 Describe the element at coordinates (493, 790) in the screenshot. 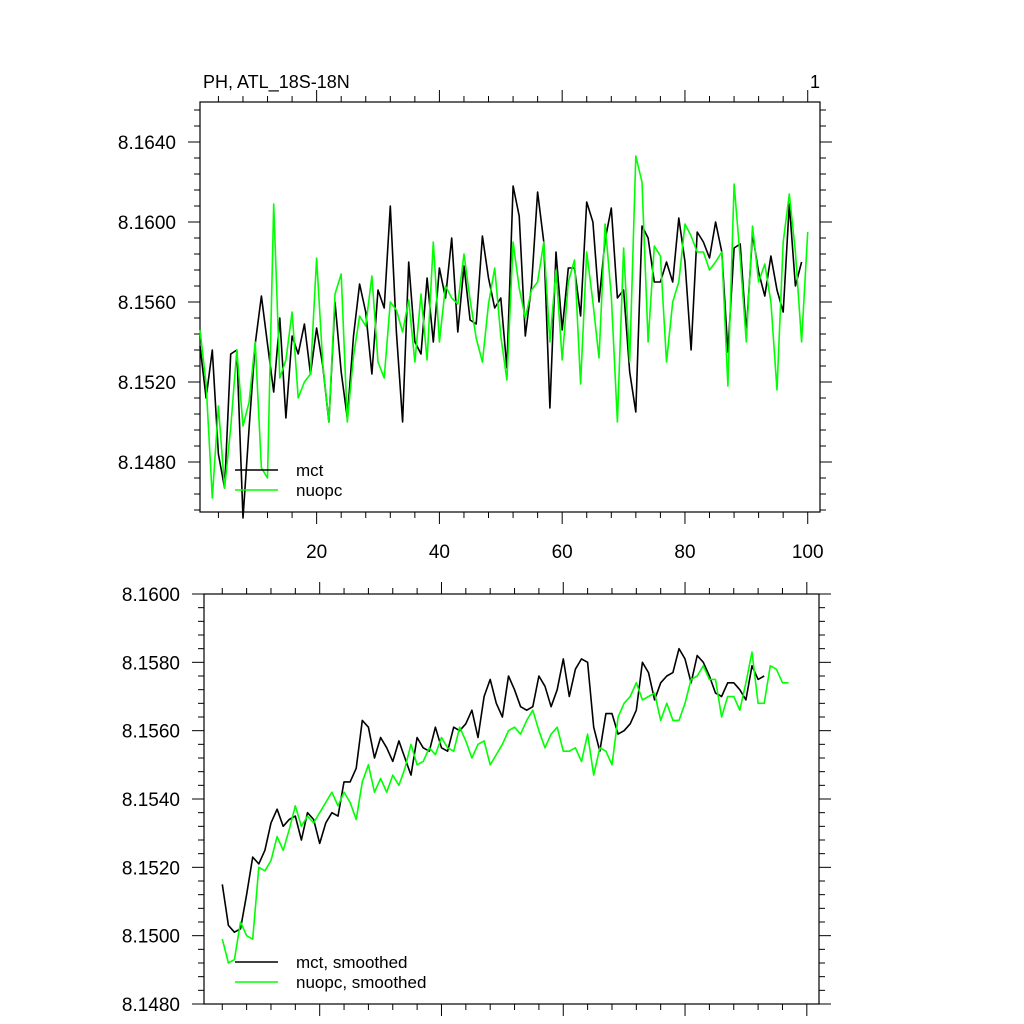

I see `series-line-mct-smoothed` at that location.